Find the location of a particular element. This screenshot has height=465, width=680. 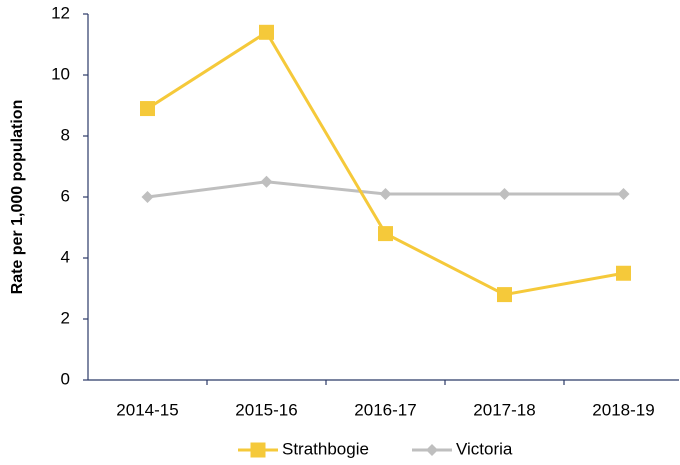

legend-label: Strathbogie is located at coordinates (325, 448).